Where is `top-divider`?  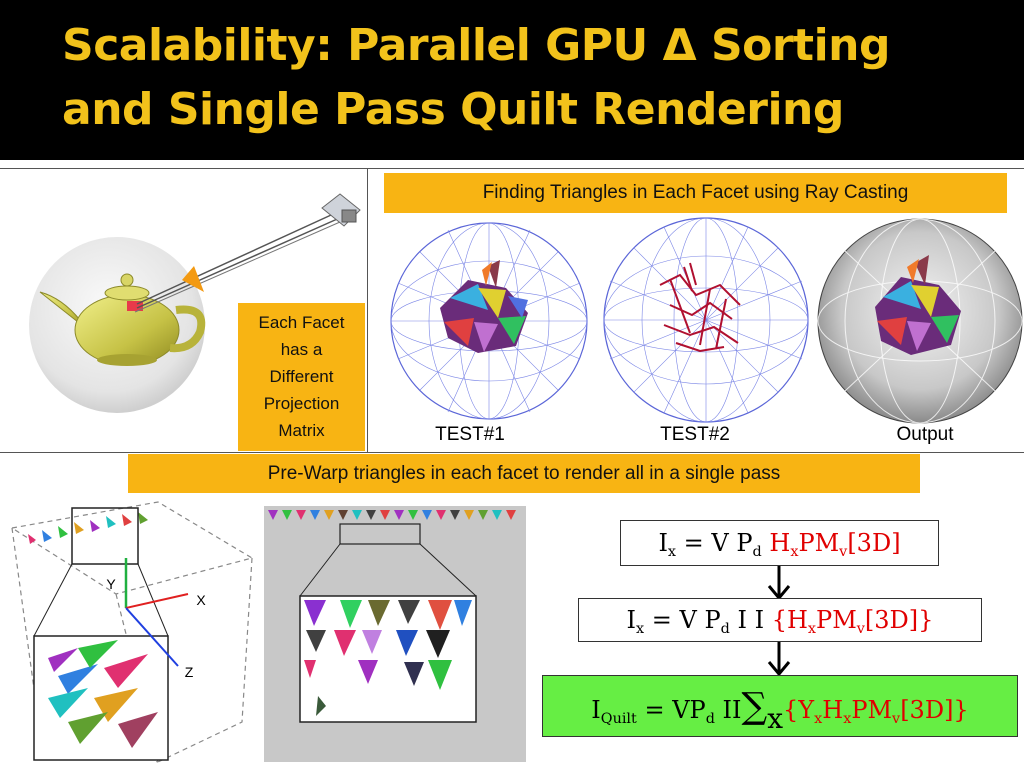 top-divider is located at coordinates (512, 168).